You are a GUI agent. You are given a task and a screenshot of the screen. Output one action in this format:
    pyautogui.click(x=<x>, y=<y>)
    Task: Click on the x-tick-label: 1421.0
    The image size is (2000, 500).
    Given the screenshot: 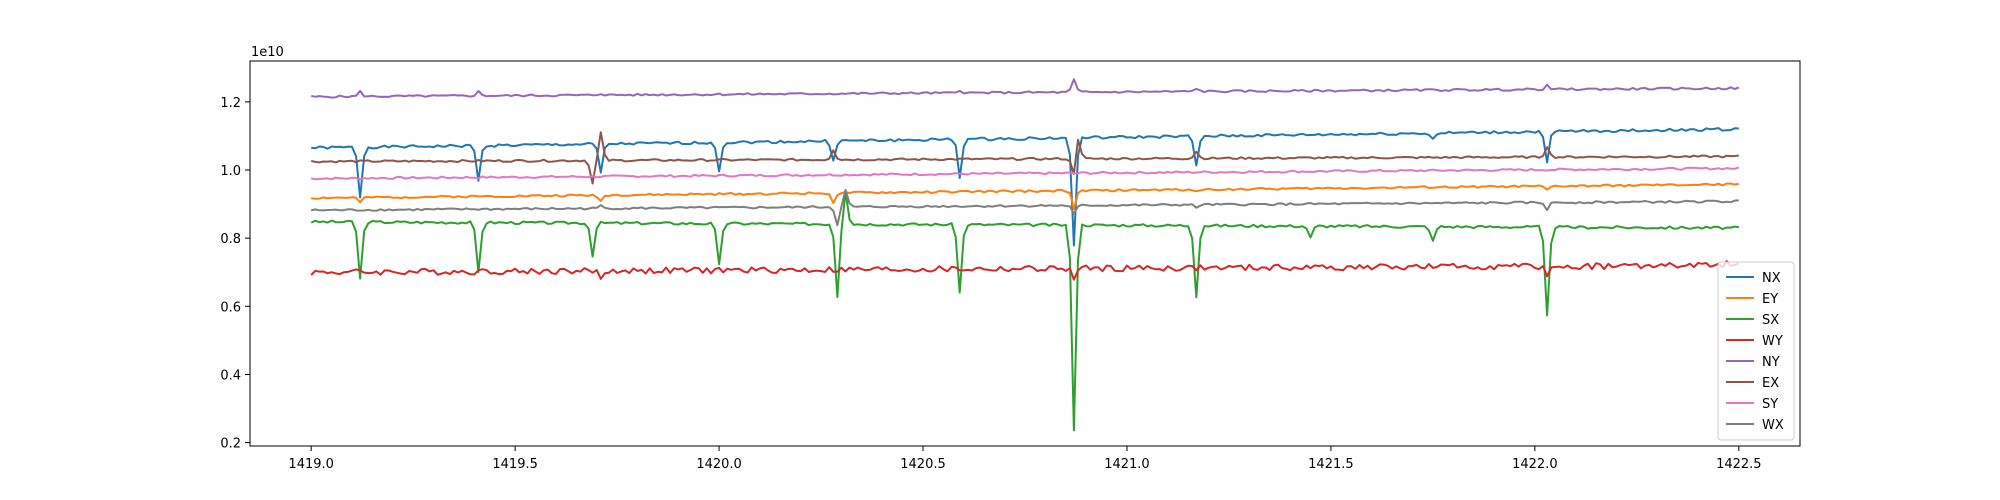 What is the action you would take?
    pyautogui.click(x=1127, y=464)
    